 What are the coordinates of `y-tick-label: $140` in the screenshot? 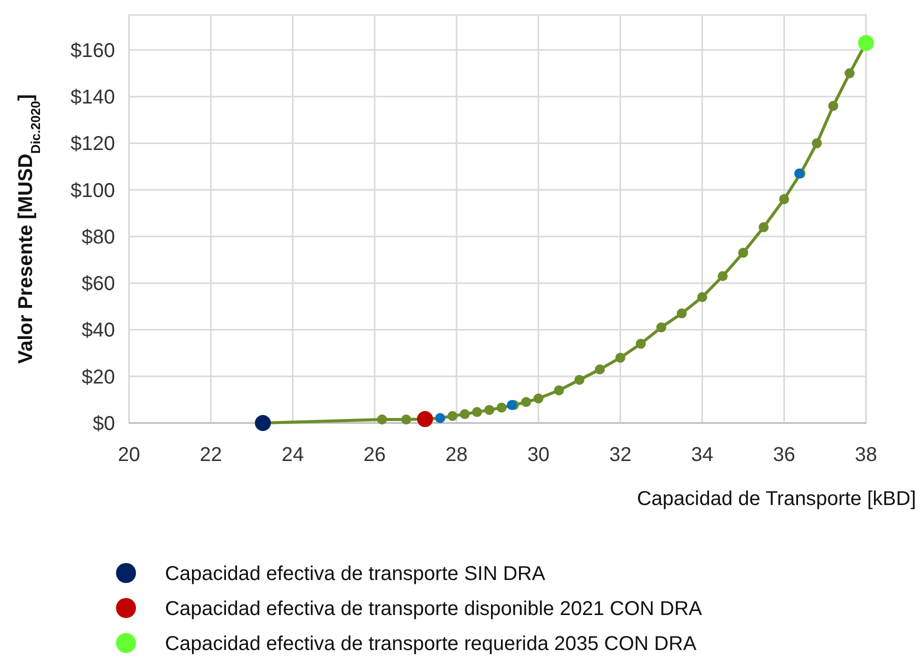 It's located at (92, 97).